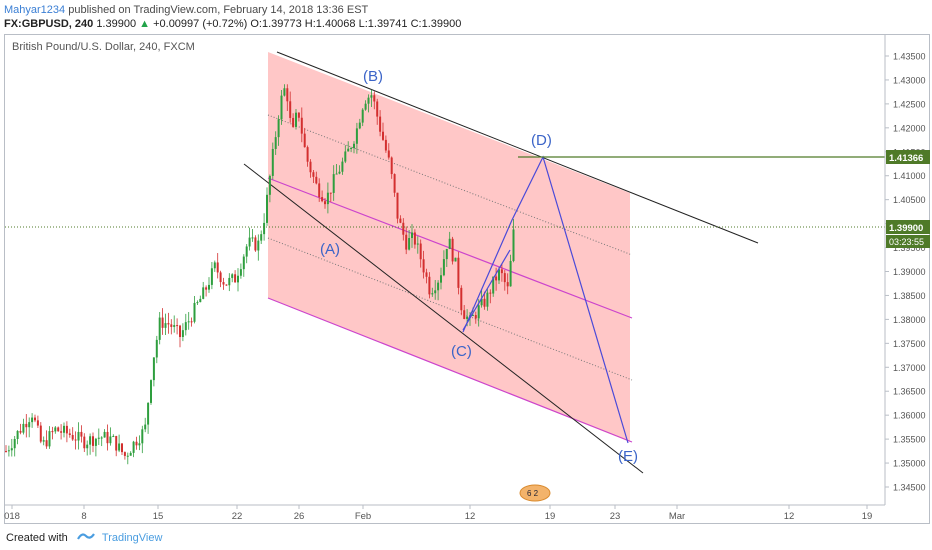 Image resolution: width=932 pixels, height=550 pixels. I want to click on wave-label-d: (D), so click(541, 140).